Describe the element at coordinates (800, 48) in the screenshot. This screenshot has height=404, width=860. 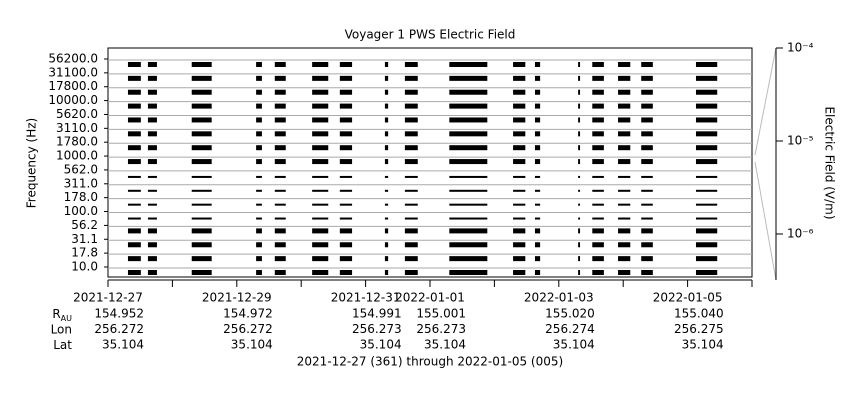
I see `y2-tick-label: 10⁻⁴` at that location.